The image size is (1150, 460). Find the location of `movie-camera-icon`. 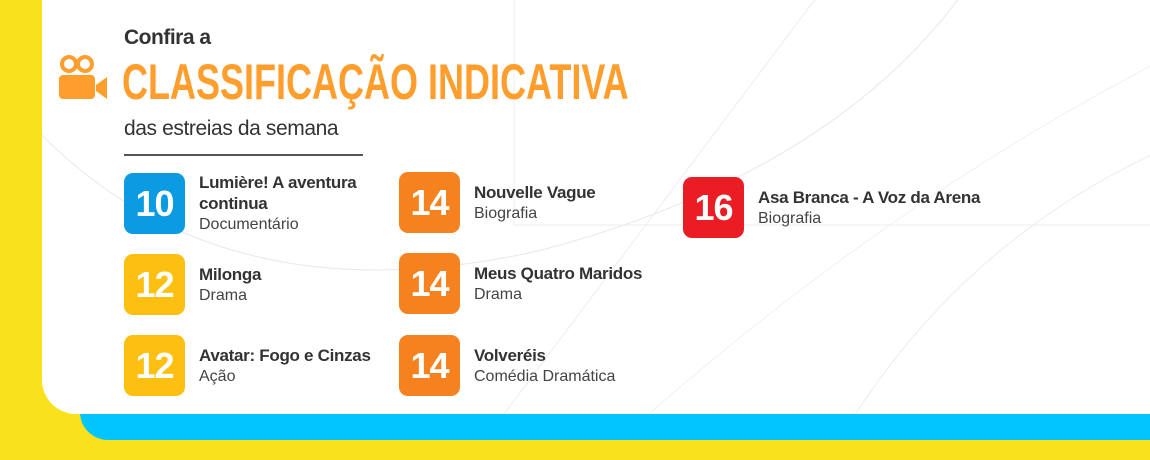

movie-camera-icon is located at coordinates (83, 77).